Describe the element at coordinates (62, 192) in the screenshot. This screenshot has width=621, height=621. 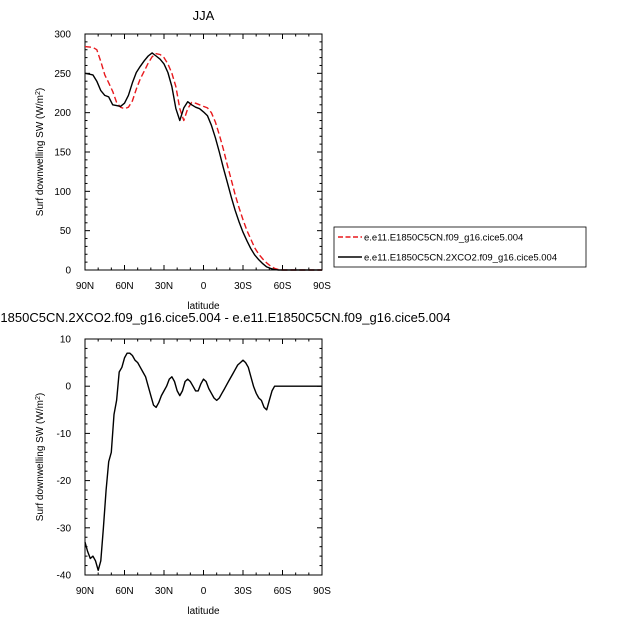
I see `y-tick-label: 100` at that location.